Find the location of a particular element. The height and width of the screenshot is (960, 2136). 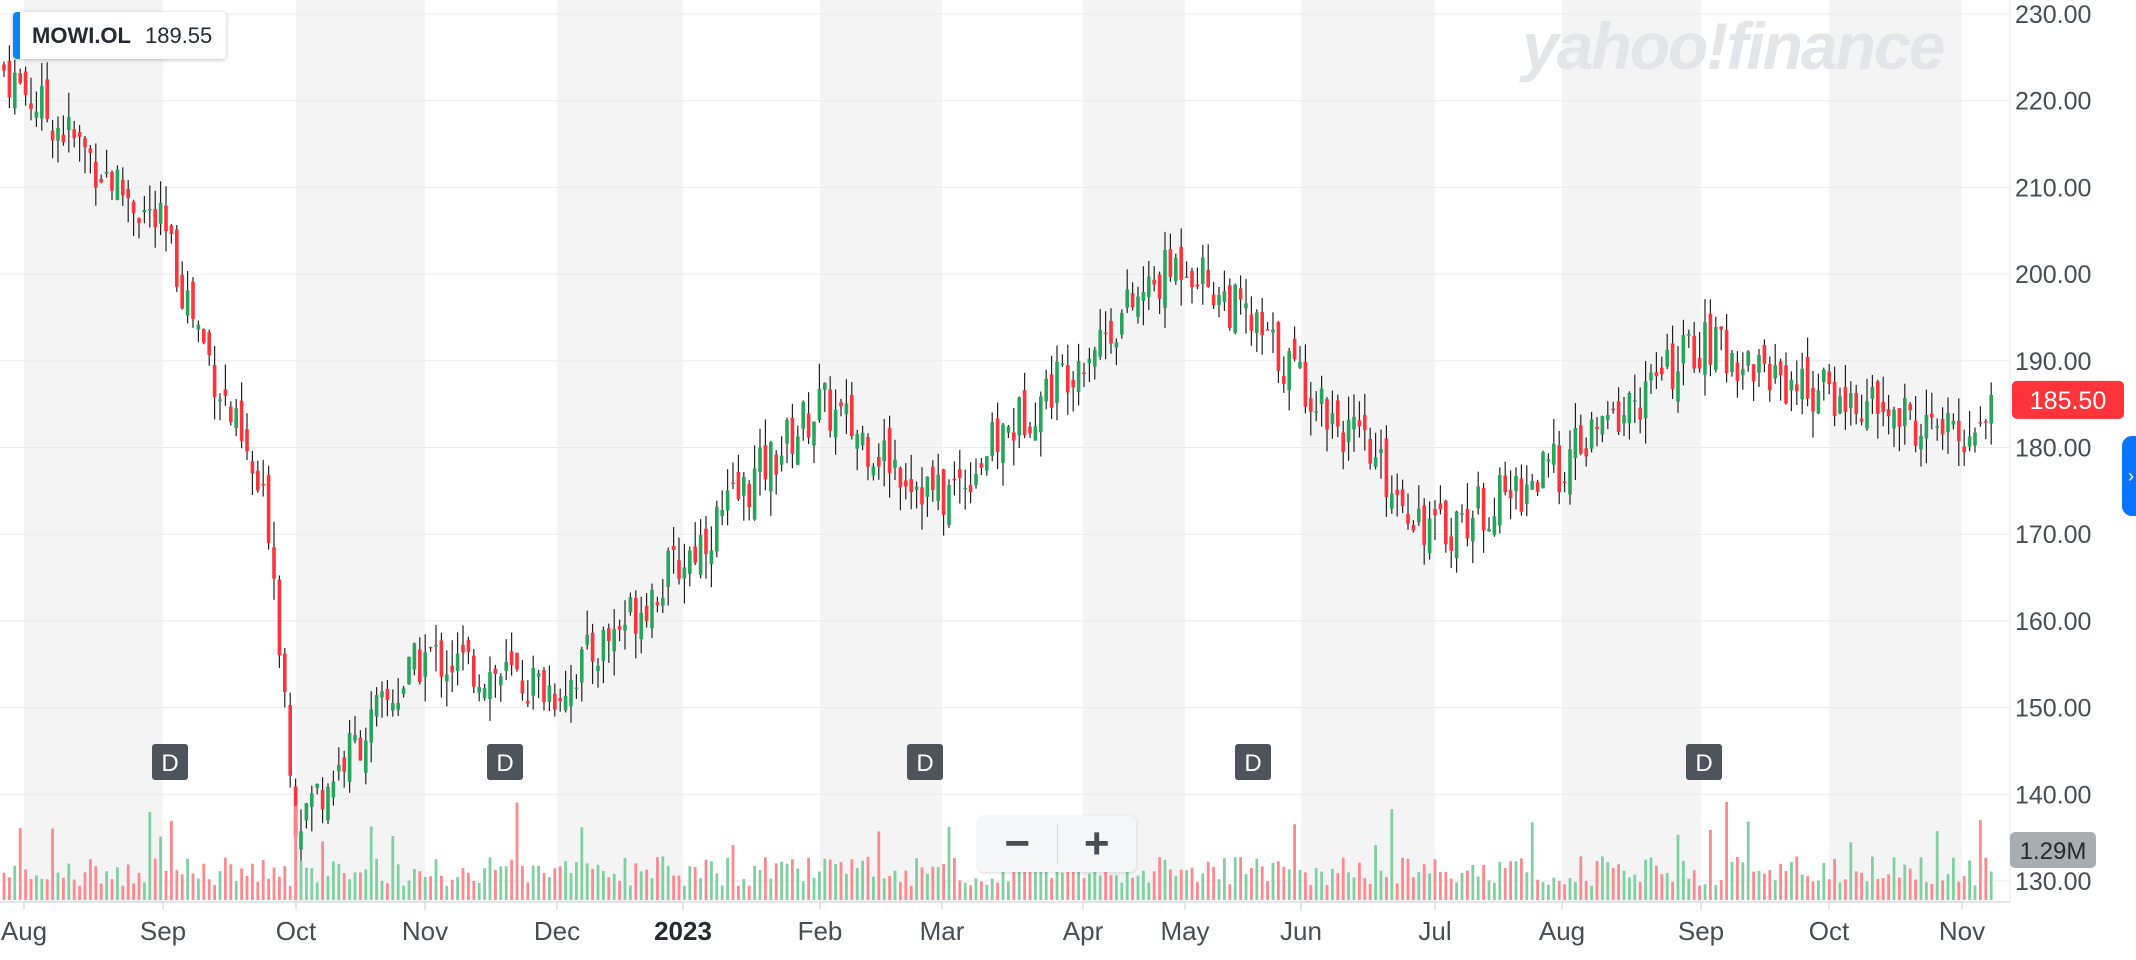

x-tick-label: Apr is located at coordinates (1083, 931).